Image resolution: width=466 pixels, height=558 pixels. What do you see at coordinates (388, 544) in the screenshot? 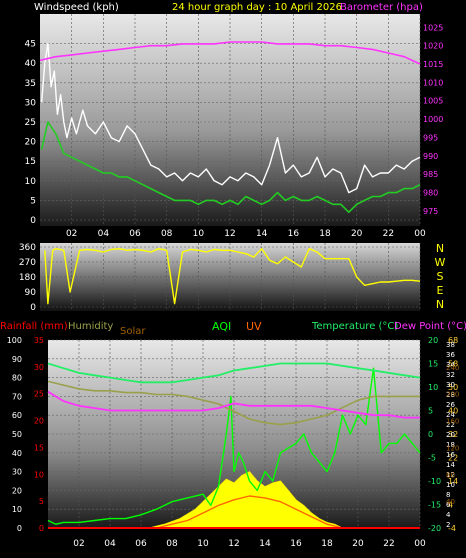
I see `env-x-tick: 22` at bounding box center [388, 544].